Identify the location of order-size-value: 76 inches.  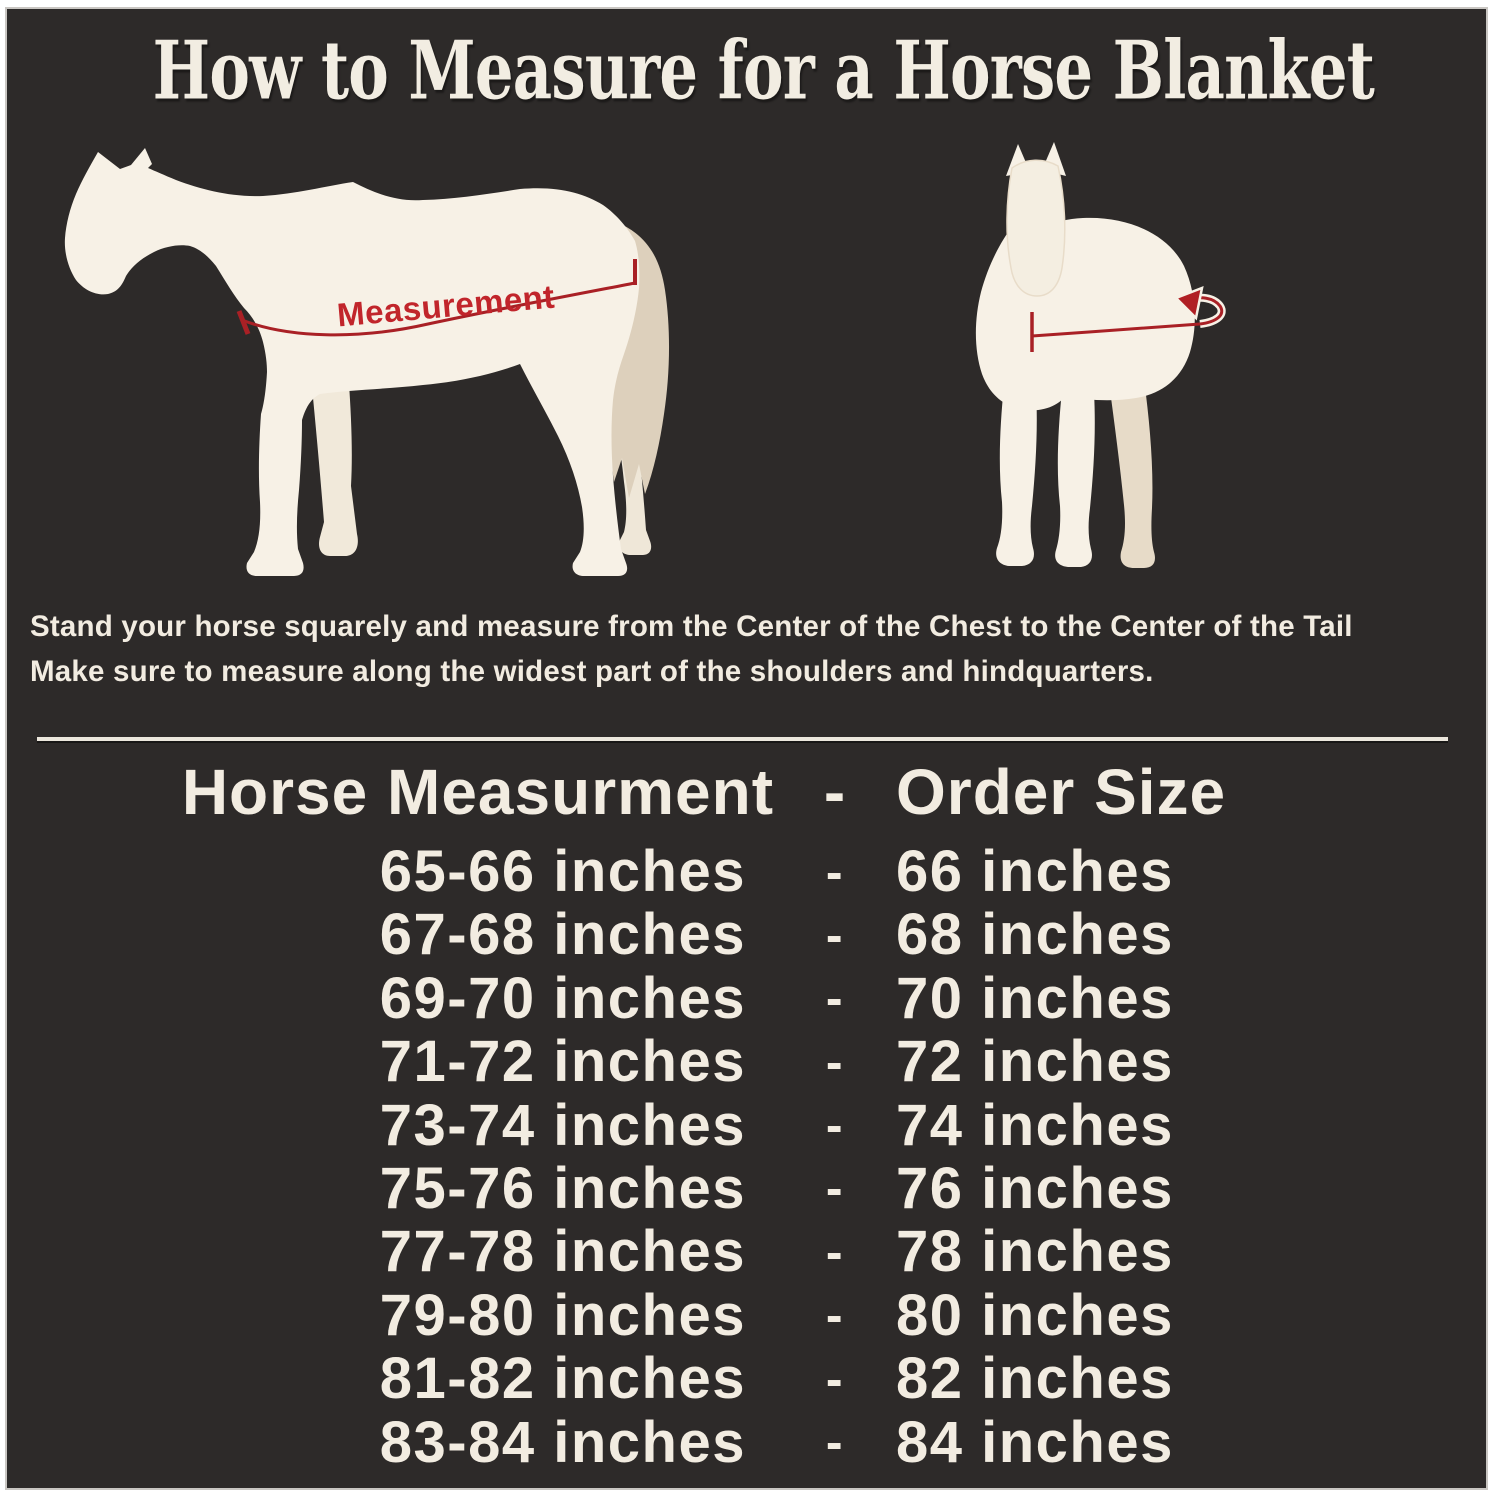
(1035, 1188).